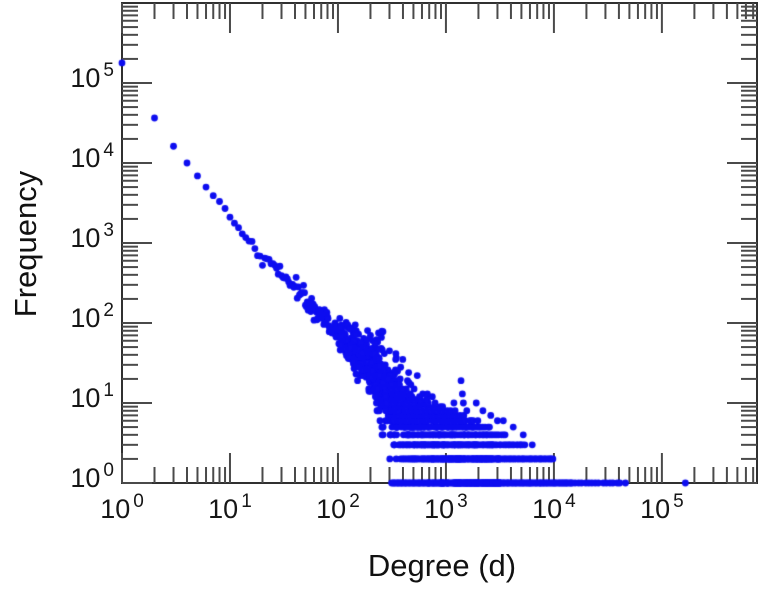 Image resolution: width=774 pixels, height=600 pixels. I want to click on y-tick-label-10e5: 10 5, so click(92, 76).